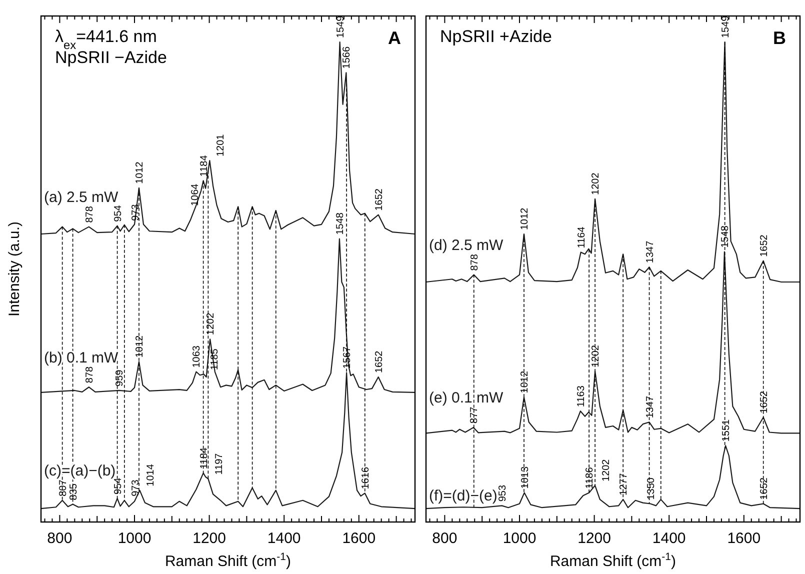  I want to click on annotation: 1064, so click(195, 194).